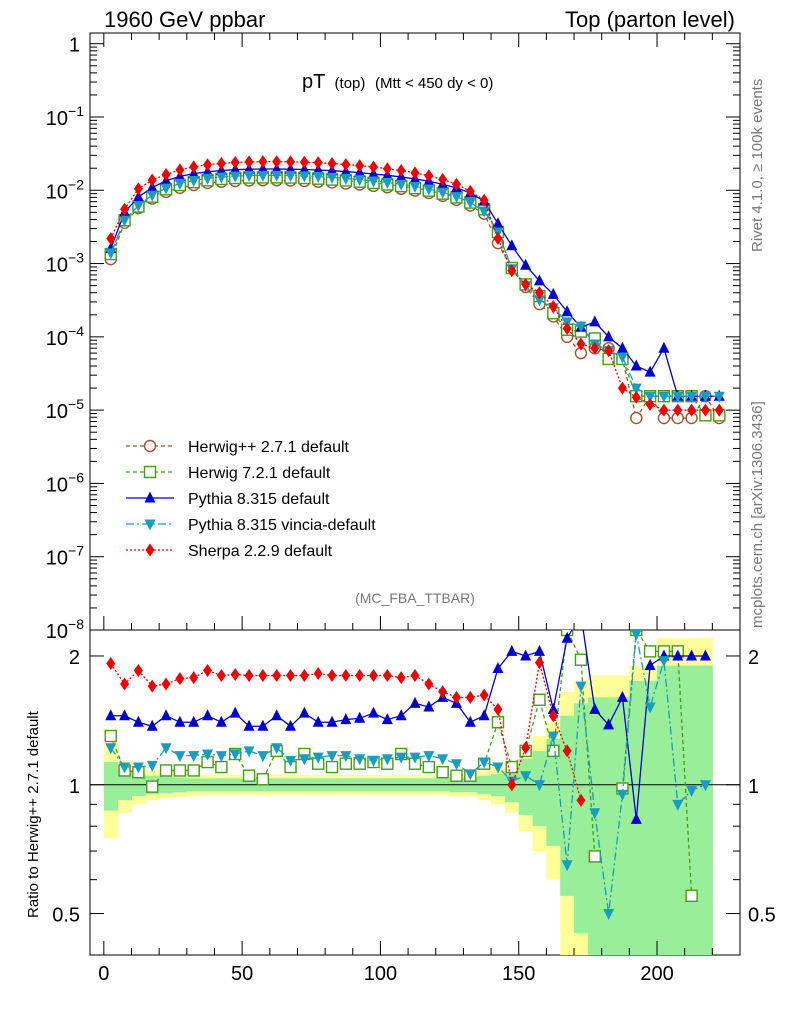  I want to click on ratio-y-tick-label-left: 1, so click(74, 787).